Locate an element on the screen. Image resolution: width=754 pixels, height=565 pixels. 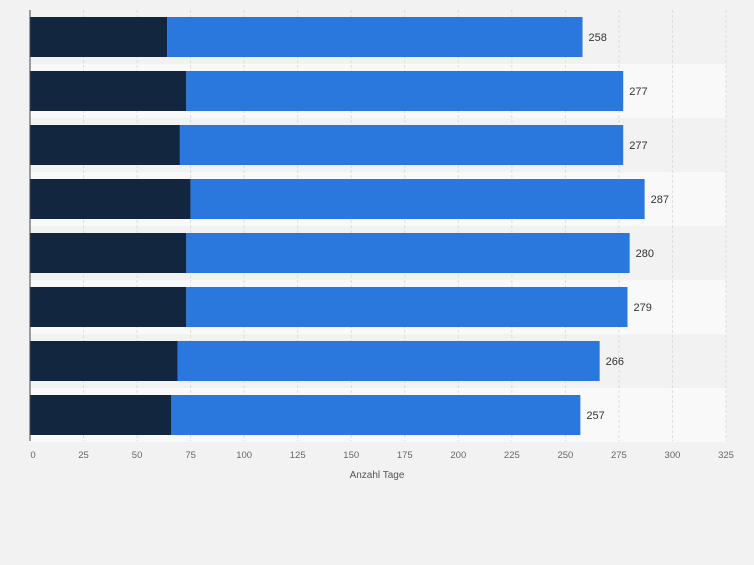
x-tick-label: 100 is located at coordinates (244, 455).